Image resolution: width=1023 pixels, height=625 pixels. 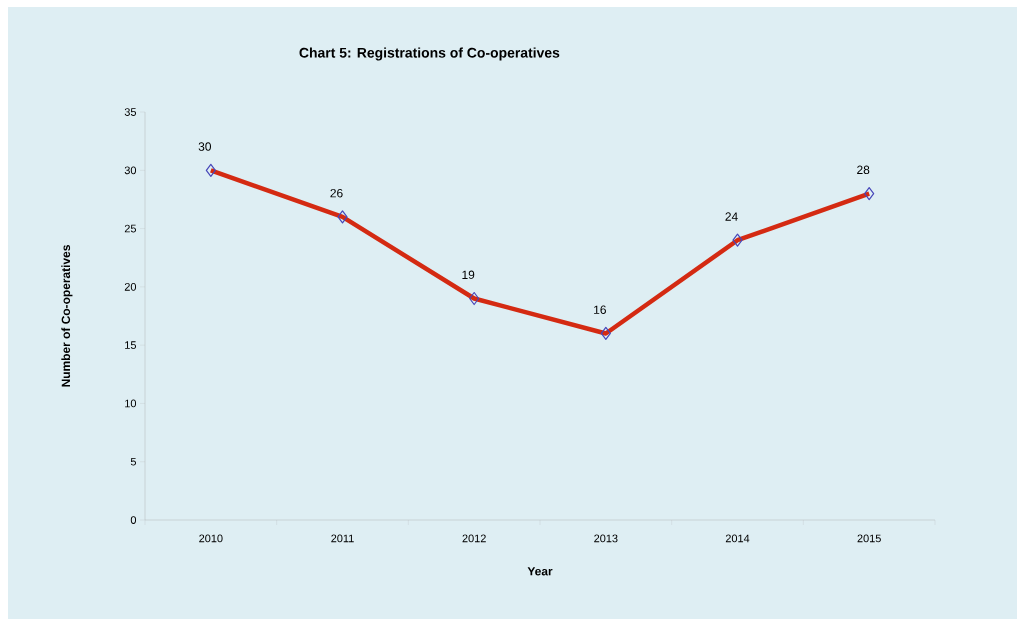 I want to click on y-tick-label: 10, so click(x=131, y=403).